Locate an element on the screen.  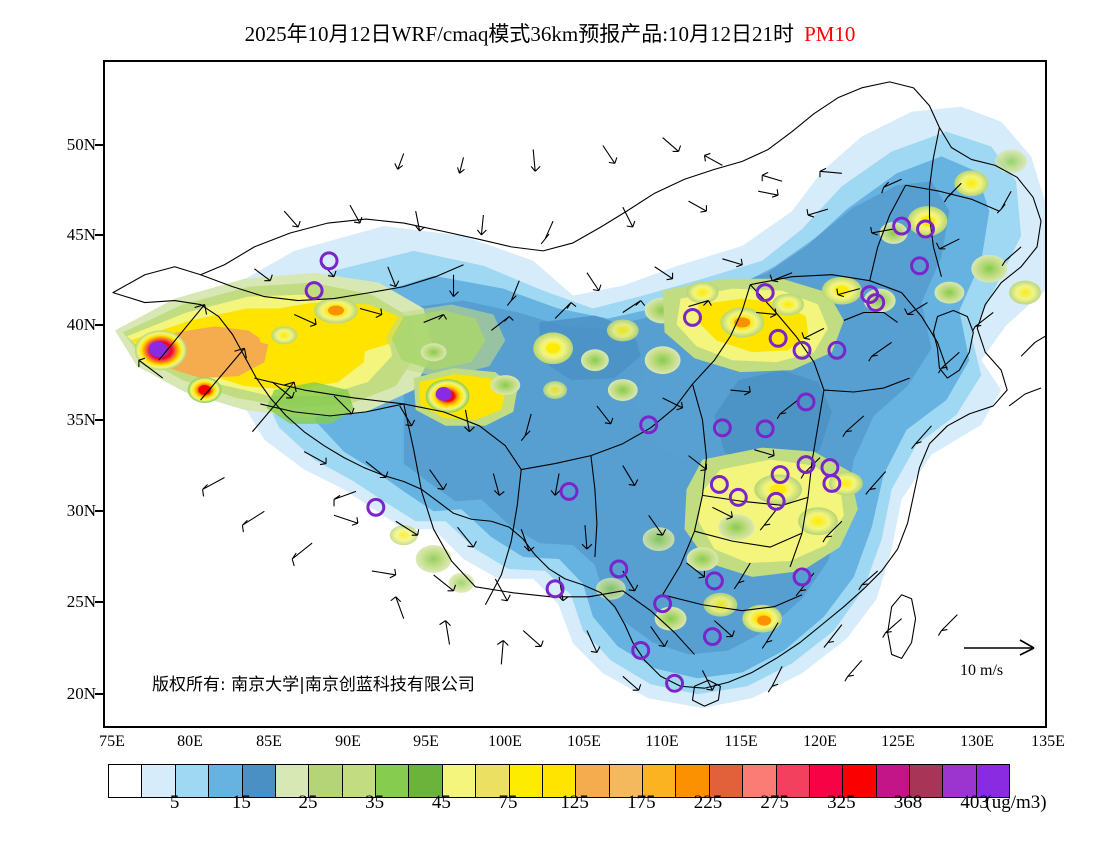
colorbar-tick-403: 403 is located at coordinates (974, 802).